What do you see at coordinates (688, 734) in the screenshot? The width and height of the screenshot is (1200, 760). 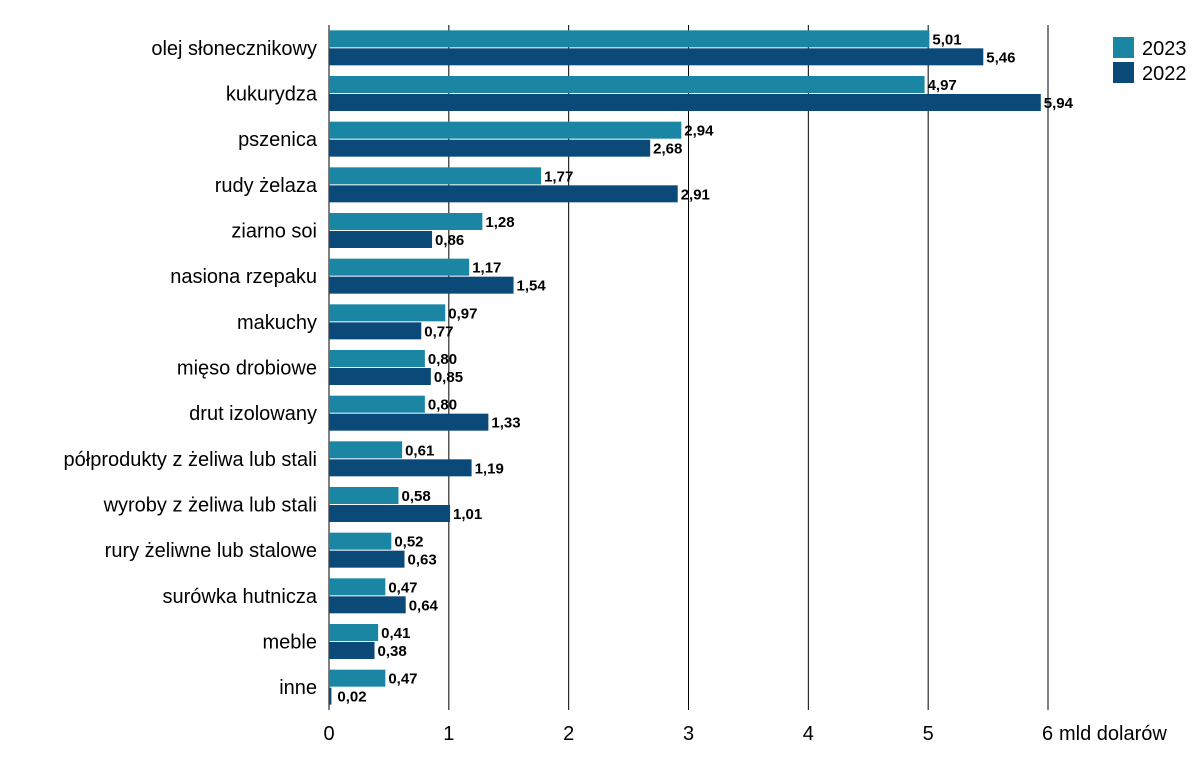 I see `tick-label-3: 3` at bounding box center [688, 734].